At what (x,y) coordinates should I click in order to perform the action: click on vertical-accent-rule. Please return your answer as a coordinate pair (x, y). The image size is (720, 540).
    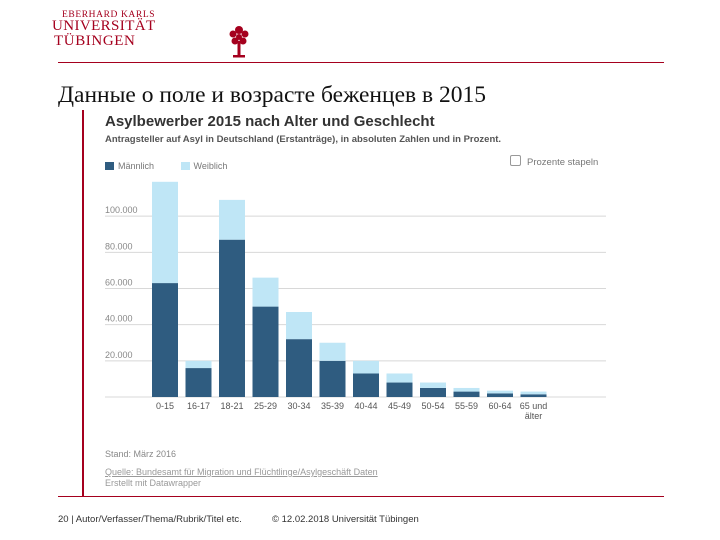
    Looking at the image, I should click on (83, 303).